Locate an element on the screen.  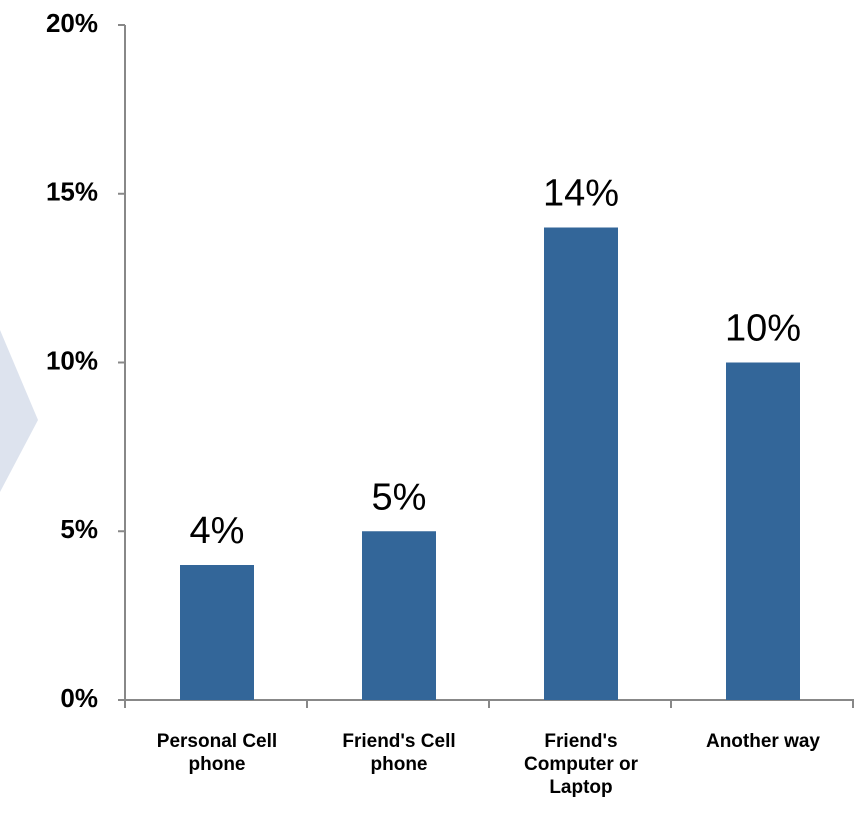
value-label: 5% is located at coordinates (399, 497).